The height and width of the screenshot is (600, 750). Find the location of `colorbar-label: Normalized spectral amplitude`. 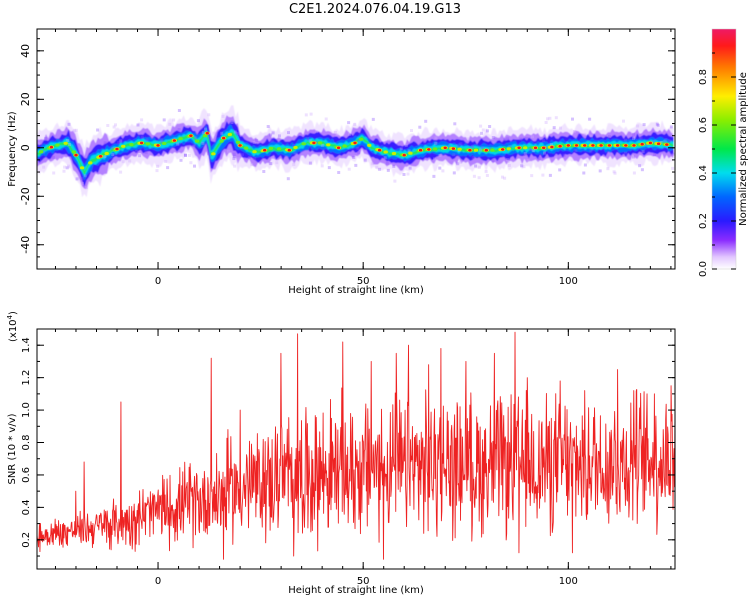

colorbar-label: Normalized spectral amplitude is located at coordinates (743, 149).